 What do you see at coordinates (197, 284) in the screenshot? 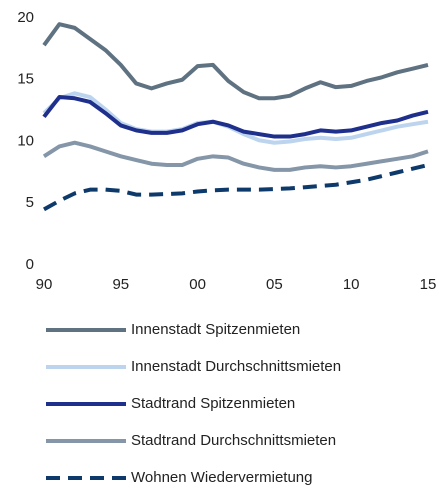
I see `x-tick-label: 00` at bounding box center [197, 284].